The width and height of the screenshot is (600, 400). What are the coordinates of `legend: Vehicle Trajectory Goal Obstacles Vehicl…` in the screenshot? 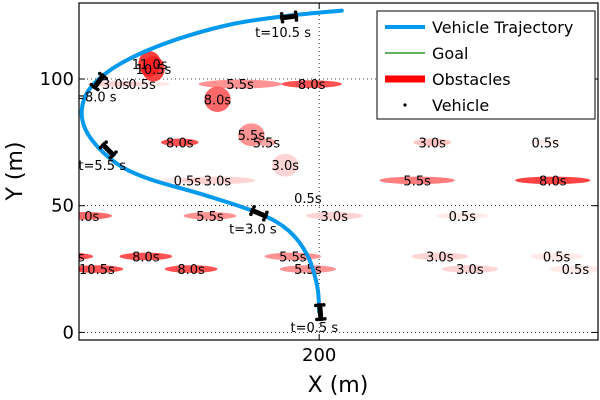 It's located at (486, 65).